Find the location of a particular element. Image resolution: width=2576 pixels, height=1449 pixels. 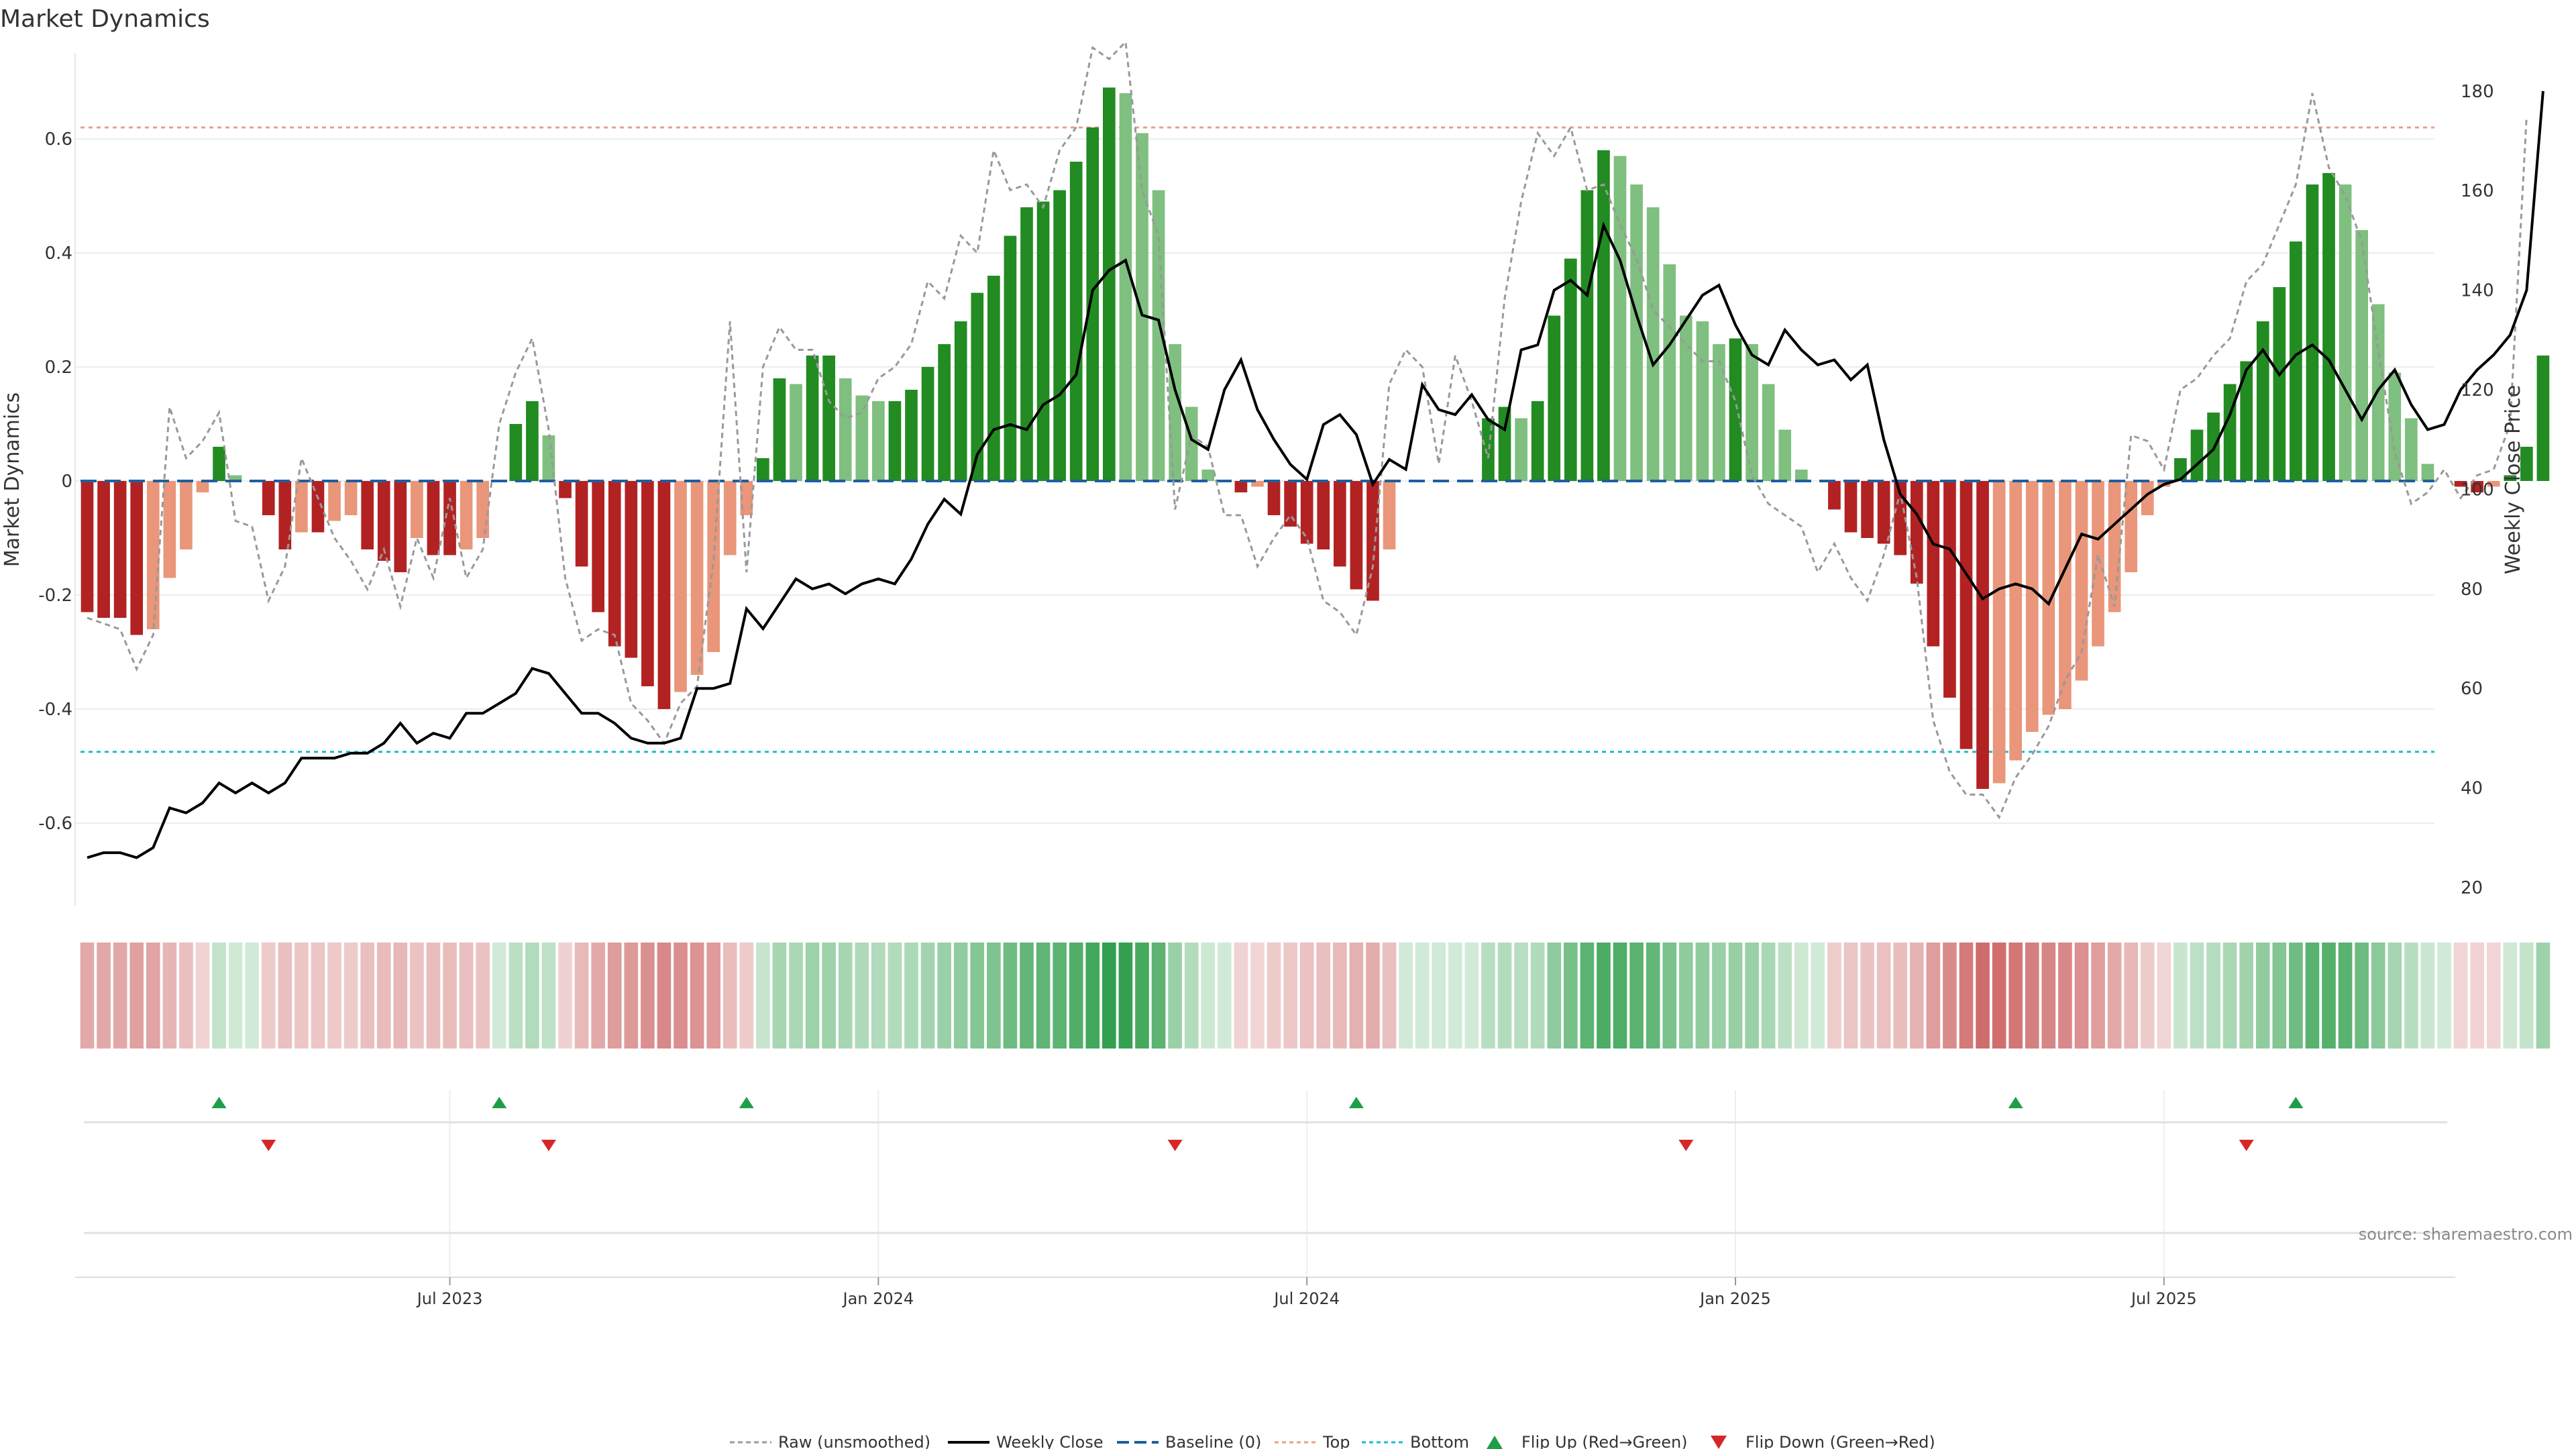

right-axis-ticks: 180 160 140 120 100 80 60 40 20 is located at coordinates (2477, 490).